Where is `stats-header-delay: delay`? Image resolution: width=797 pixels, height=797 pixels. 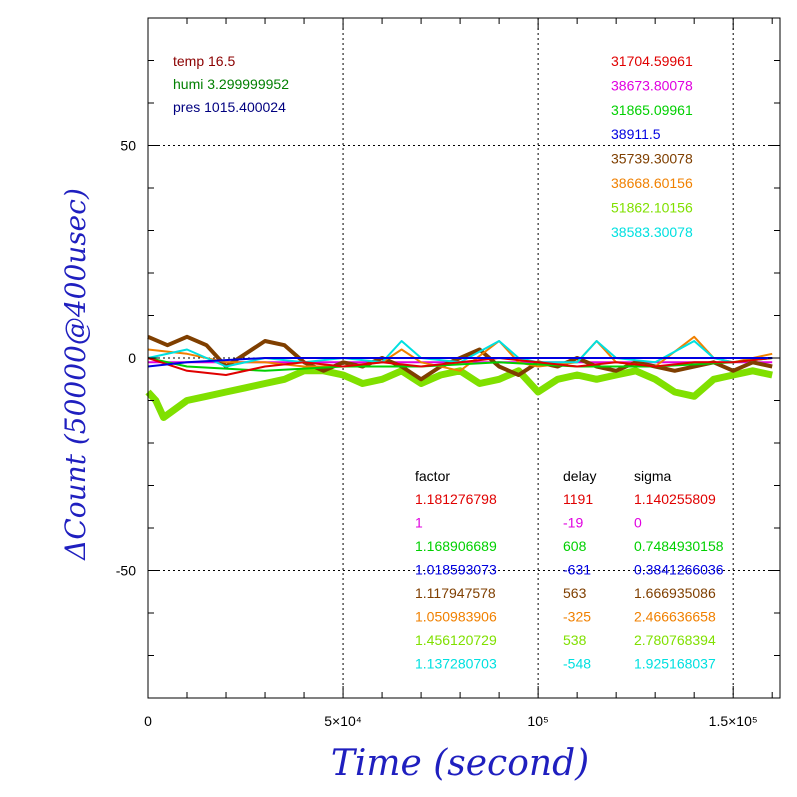 stats-header-delay: delay is located at coordinates (579, 476).